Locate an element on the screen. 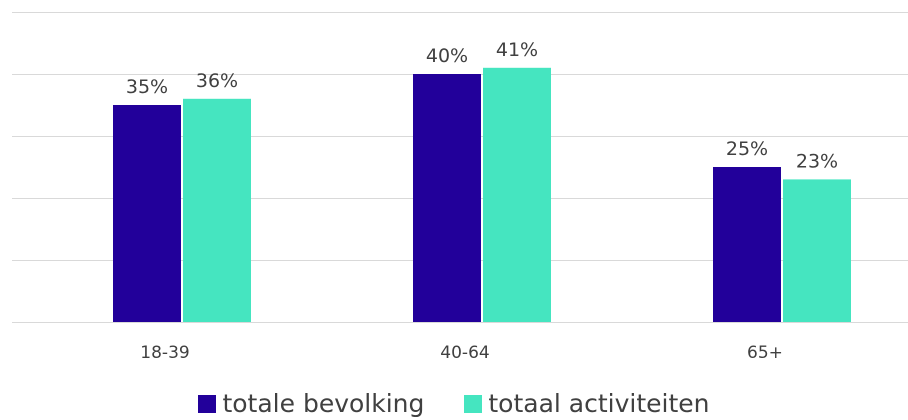 The height and width of the screenshot is (420, 908). legend-item-series-2: totaal activiteiten is located at coordinates (587, 404).